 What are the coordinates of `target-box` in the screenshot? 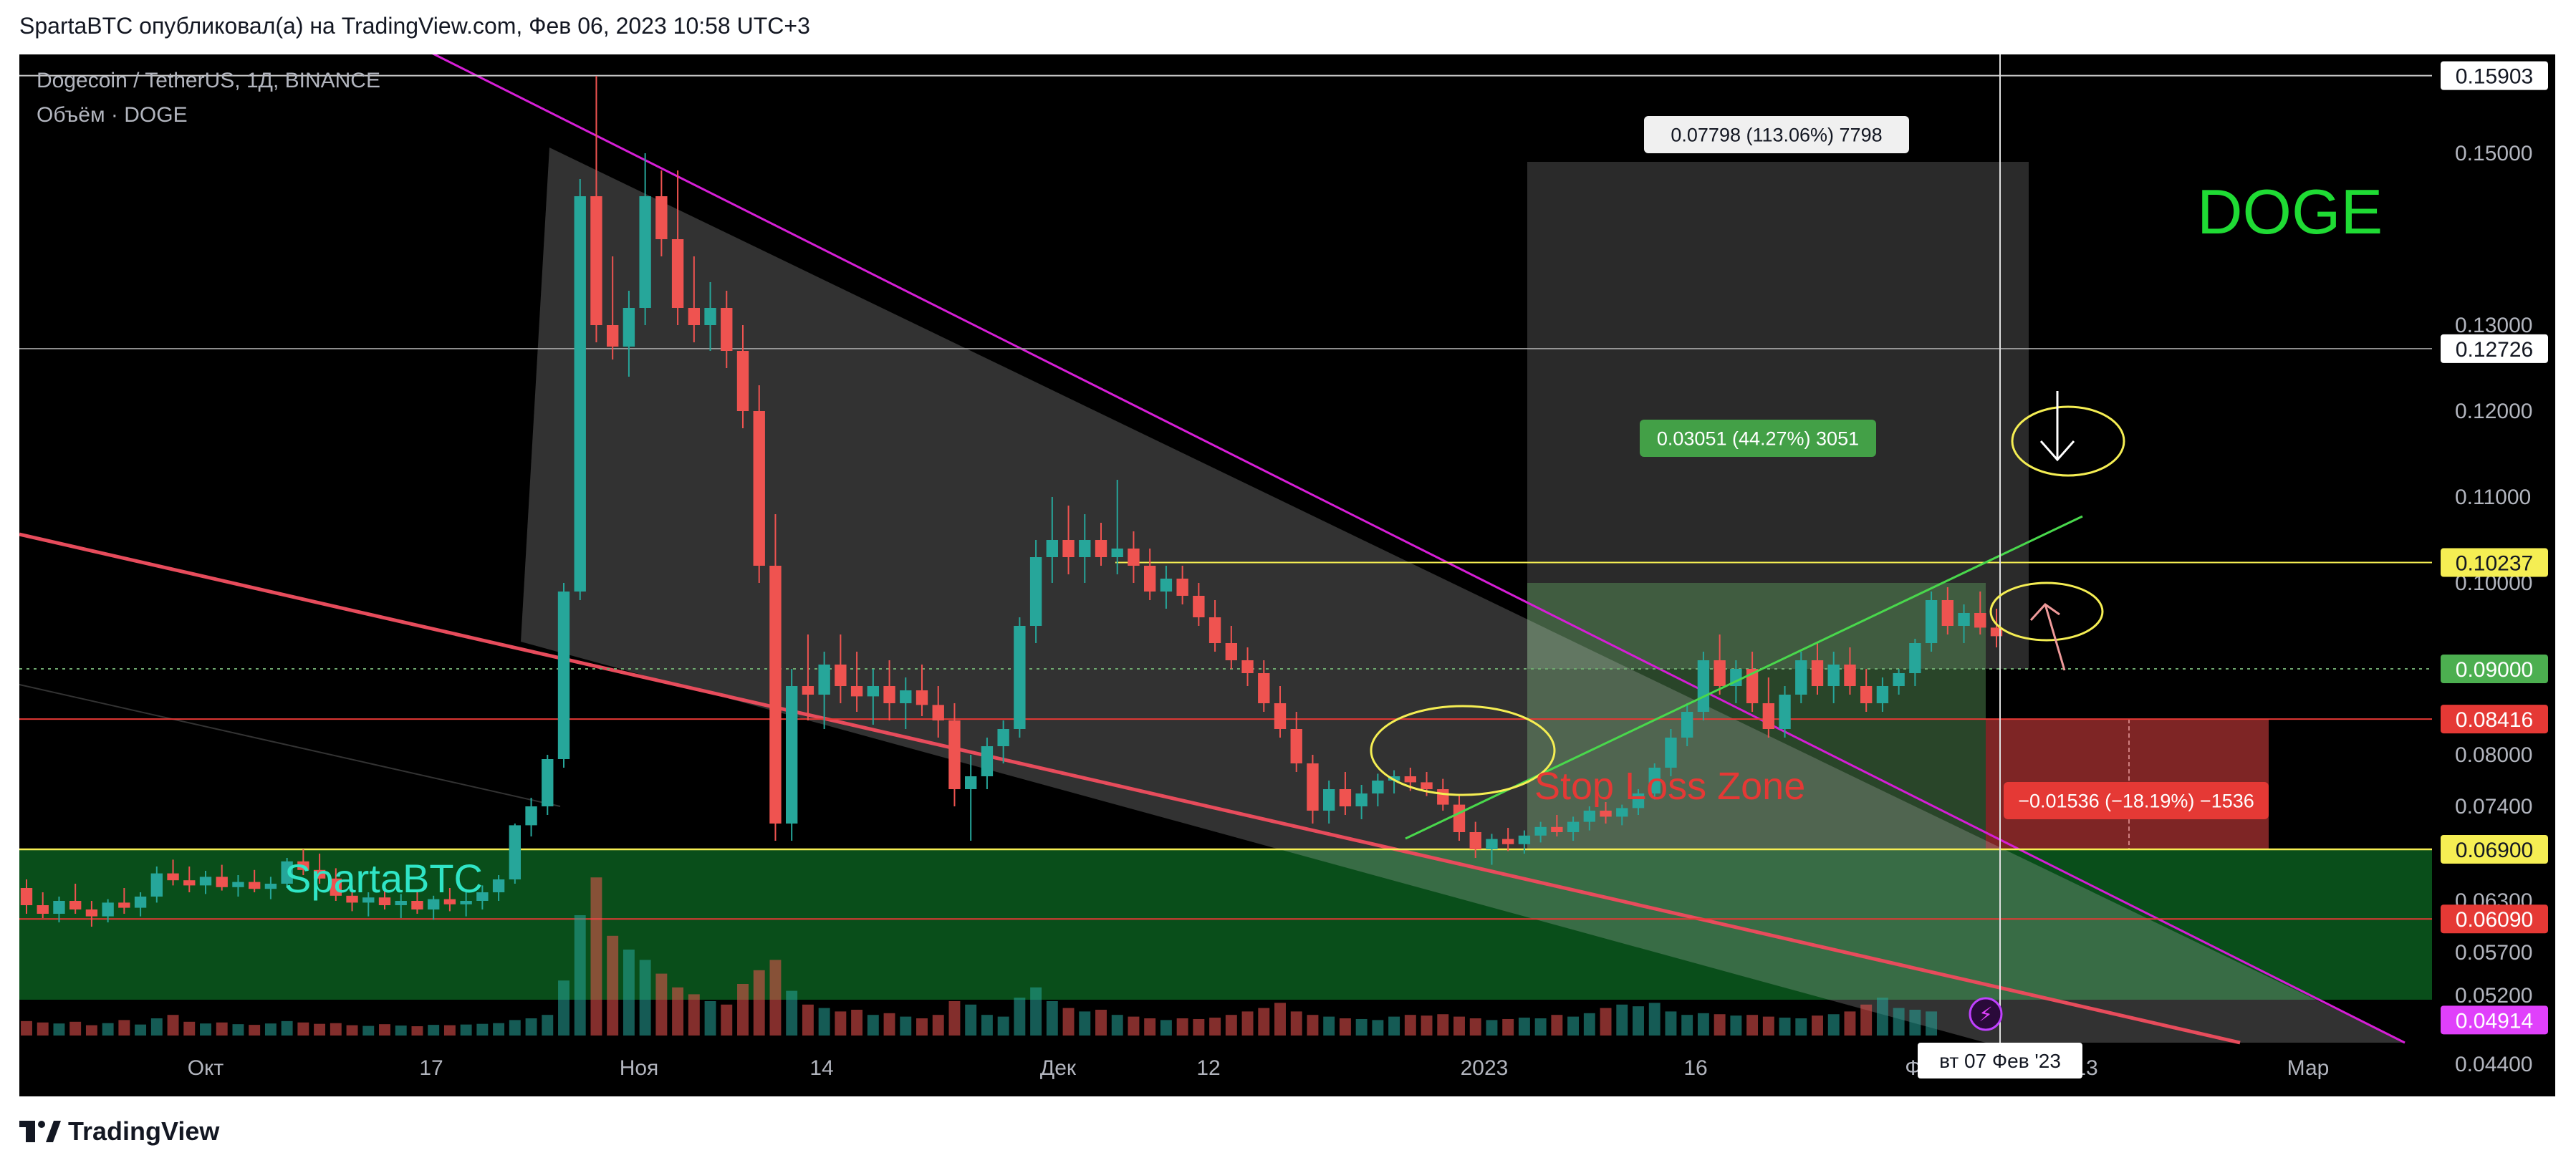 It's located at (1778, 415).